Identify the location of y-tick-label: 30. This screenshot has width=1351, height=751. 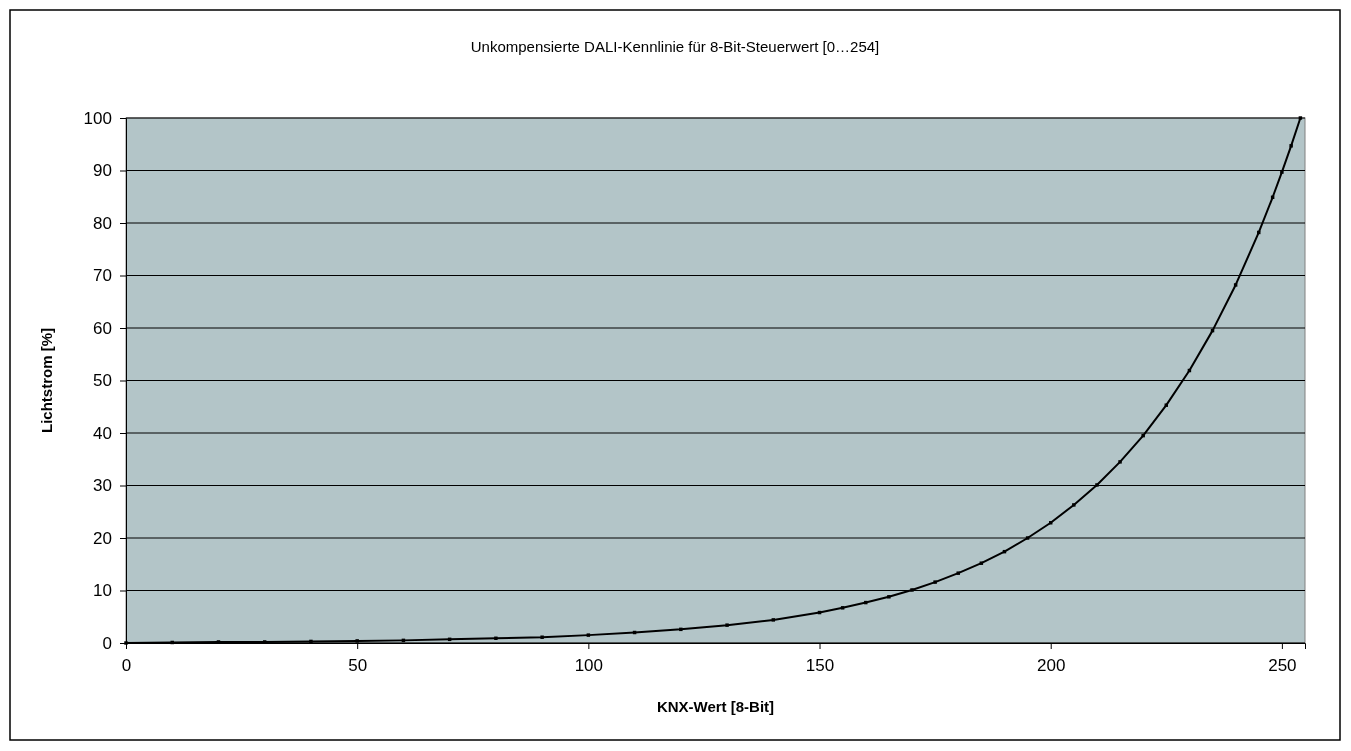
(102, 486).